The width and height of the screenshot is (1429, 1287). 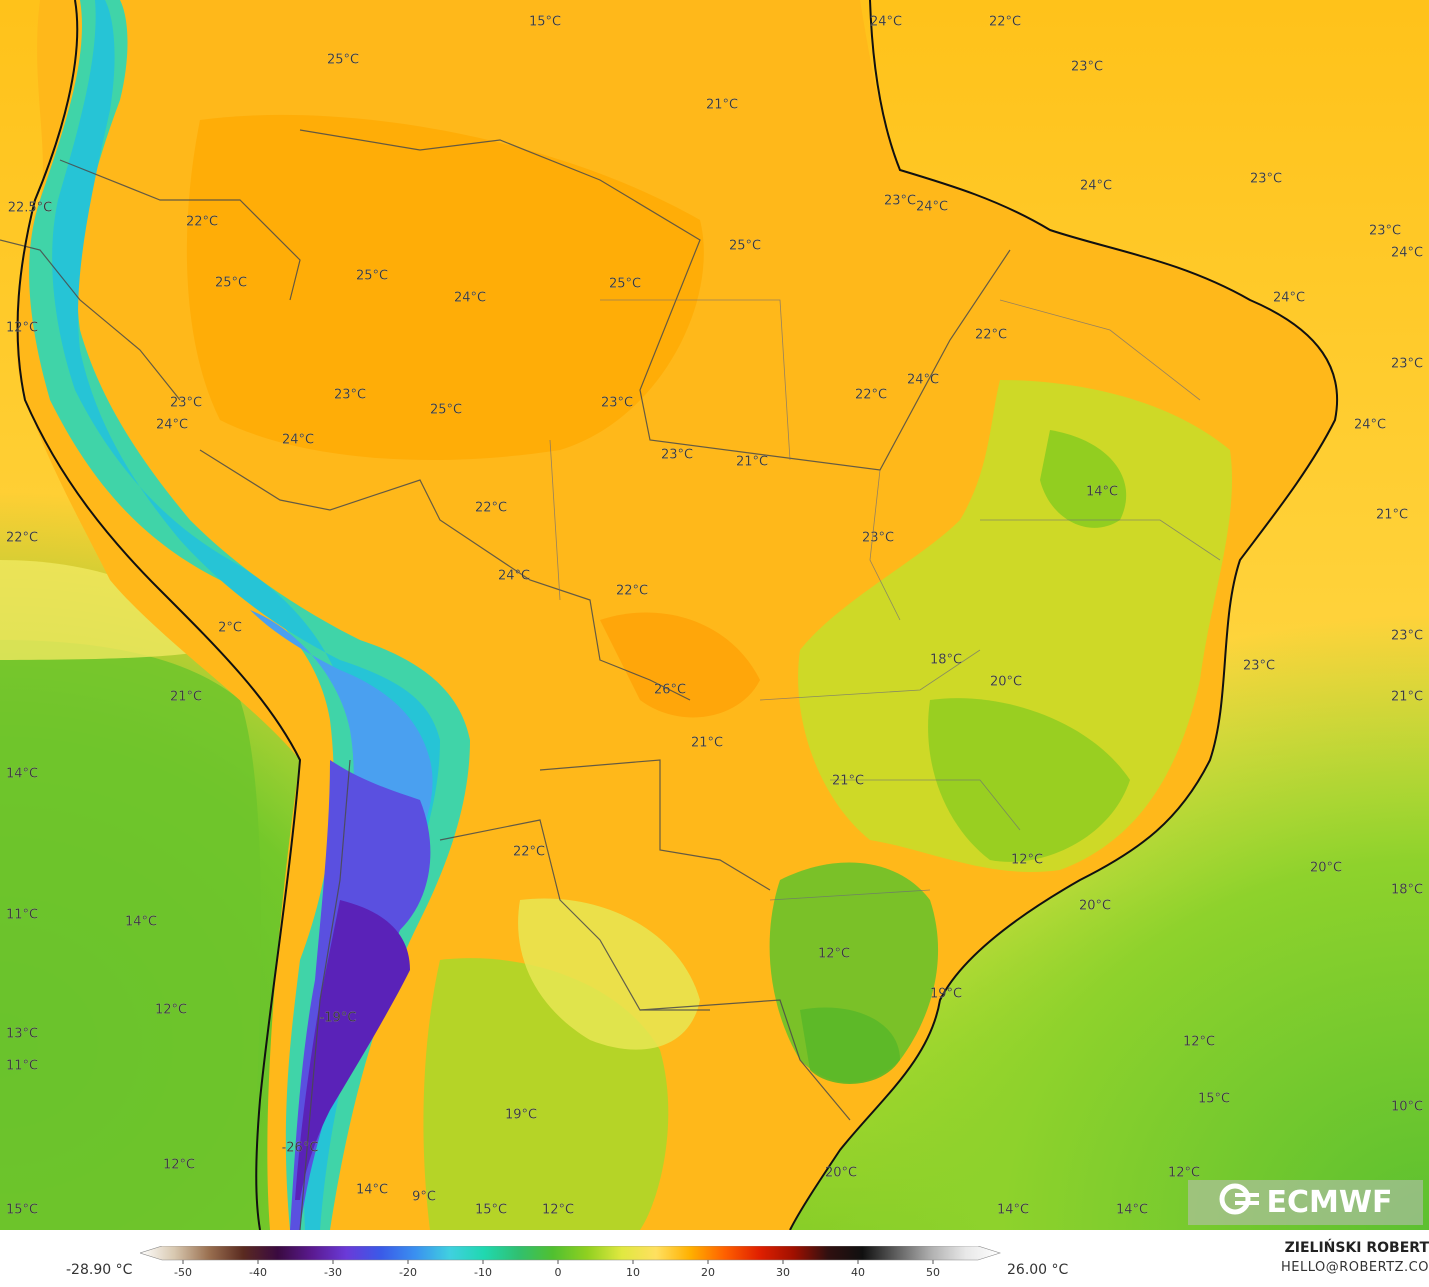 I want to click on ecmwf-emblem-icon, so click(x=1239, y=1203).